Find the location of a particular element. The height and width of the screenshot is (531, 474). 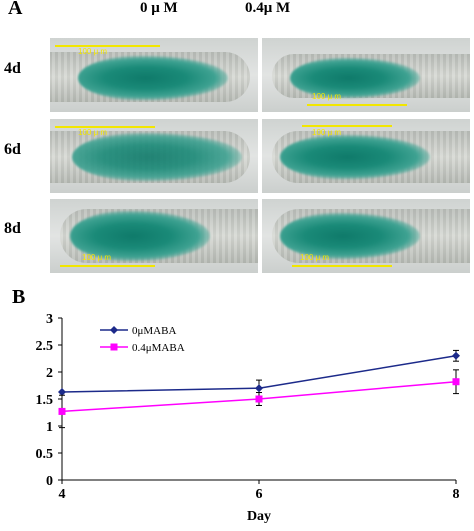

y-tick-label: 0 is located at coordinates (49, 481).